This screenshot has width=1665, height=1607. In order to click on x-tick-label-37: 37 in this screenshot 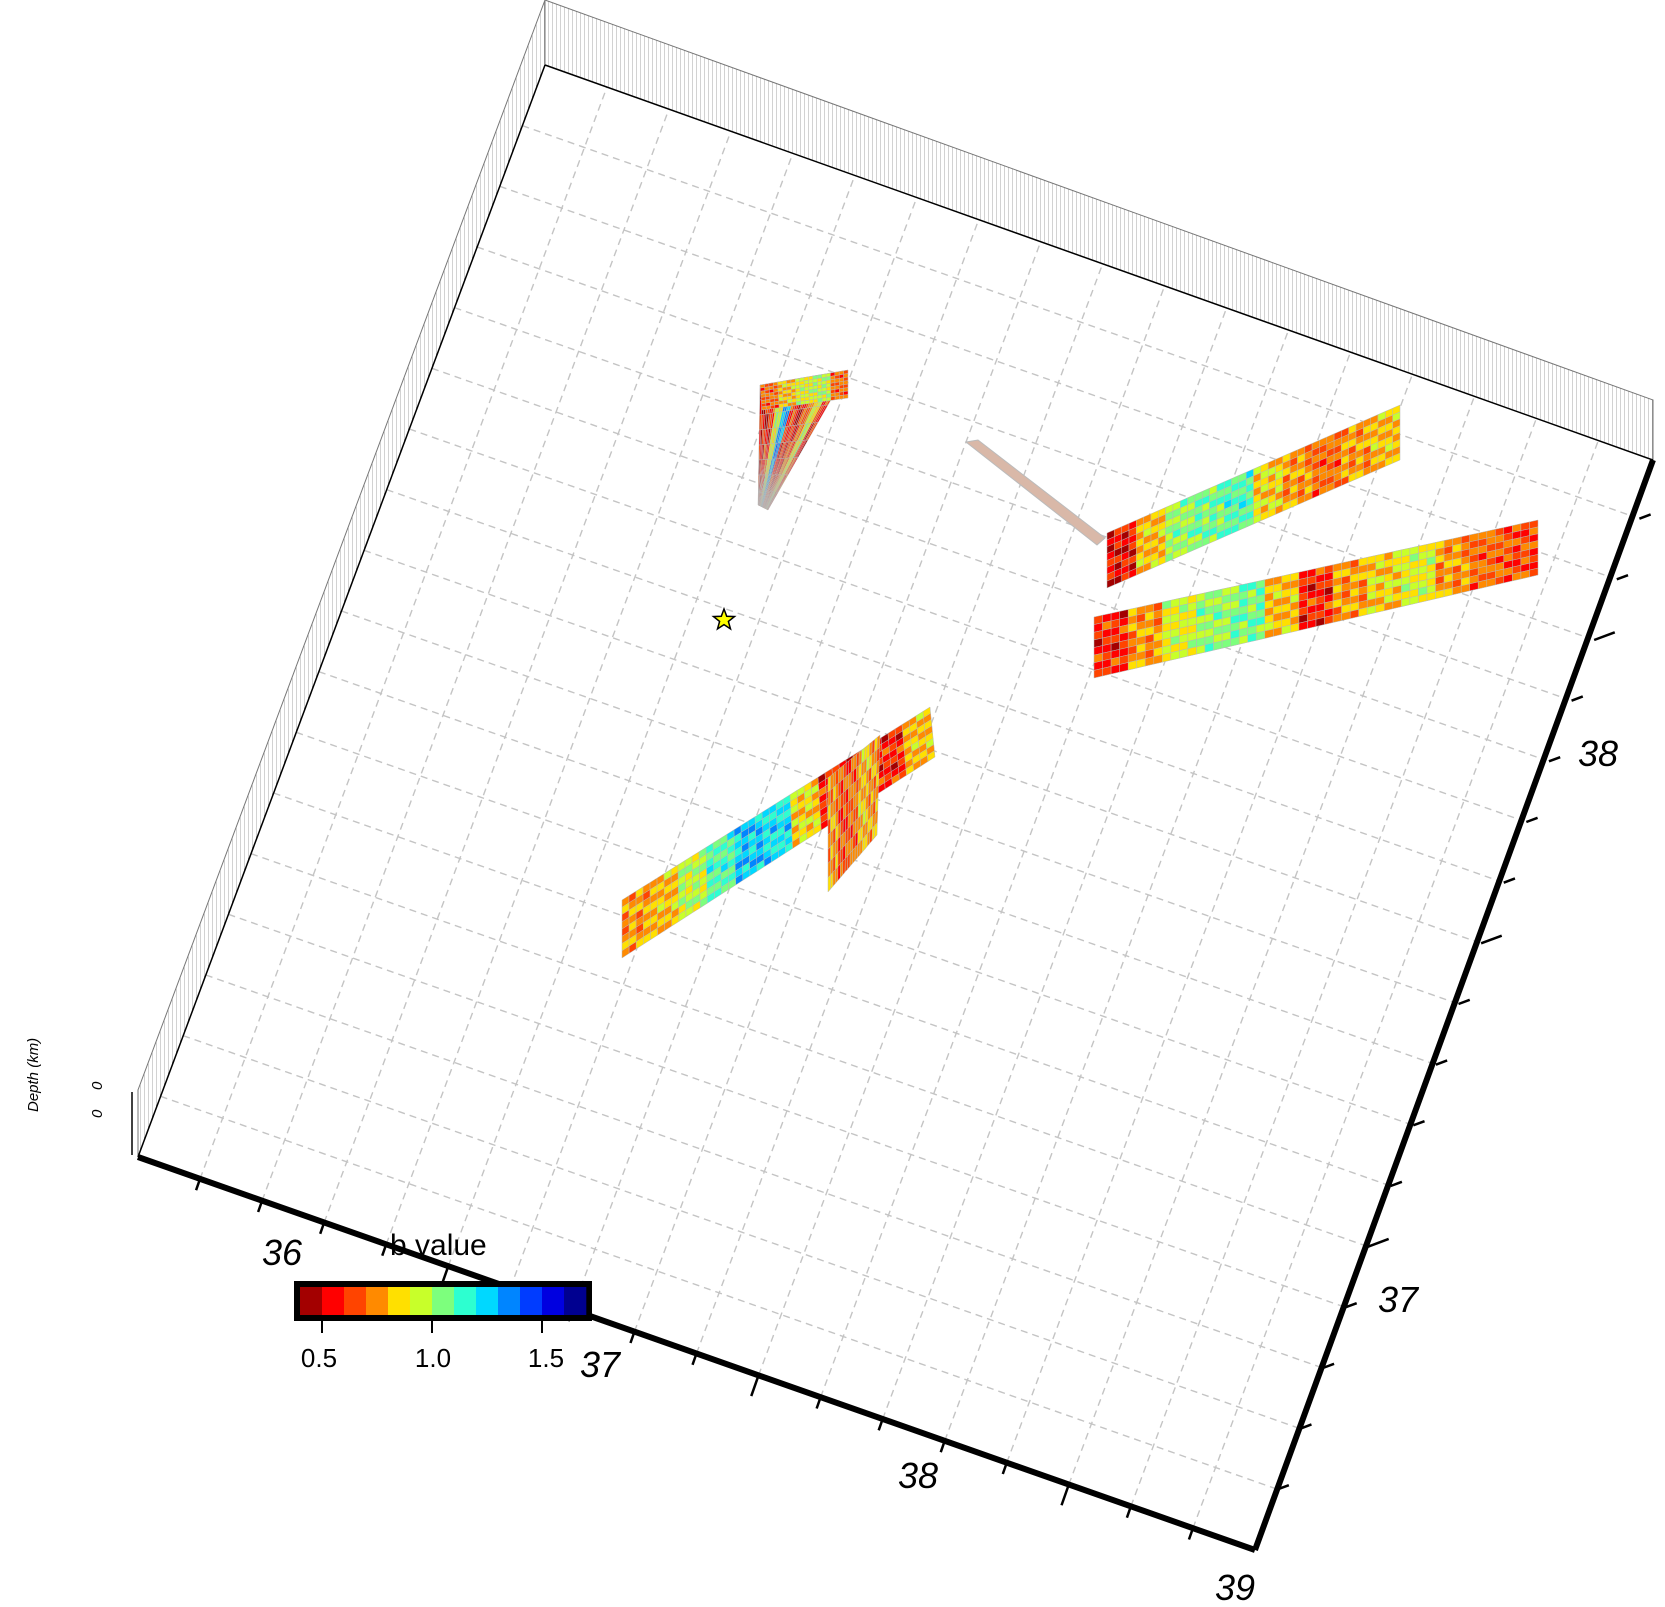, I will do `click(601, 1364)`.